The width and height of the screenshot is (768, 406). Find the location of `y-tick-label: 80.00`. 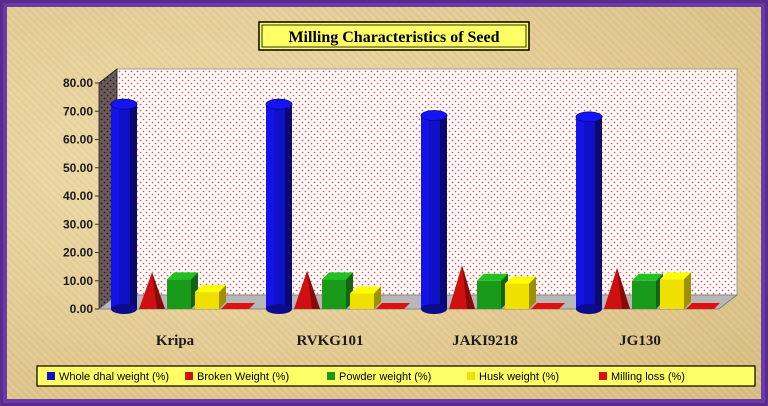

y-tick-label: 80.00 is located at coordinates (78, 83).